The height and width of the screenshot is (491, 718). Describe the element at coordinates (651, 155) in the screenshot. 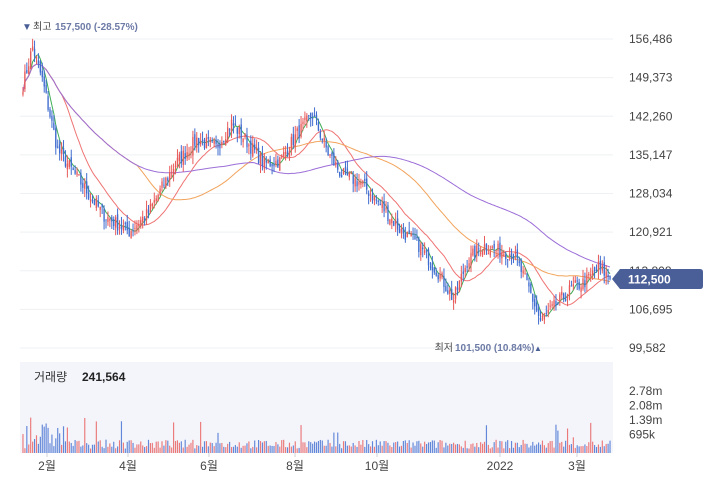

I see `price-tick-label: 135,147` at that location.